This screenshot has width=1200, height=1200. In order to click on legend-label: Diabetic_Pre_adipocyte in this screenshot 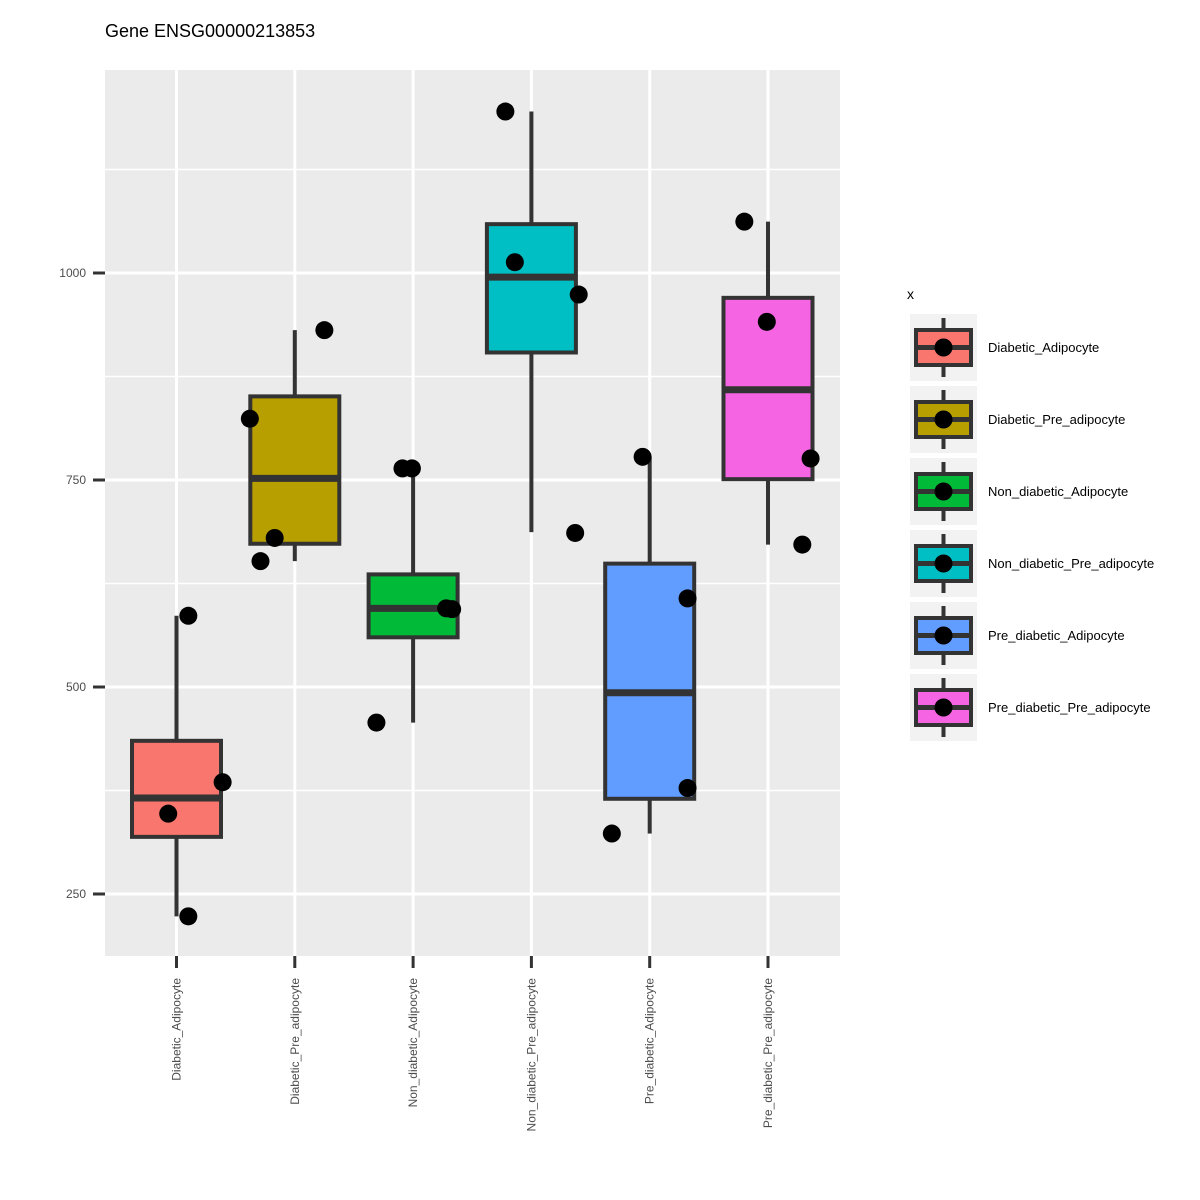, I will do `click(1056, 419)`.